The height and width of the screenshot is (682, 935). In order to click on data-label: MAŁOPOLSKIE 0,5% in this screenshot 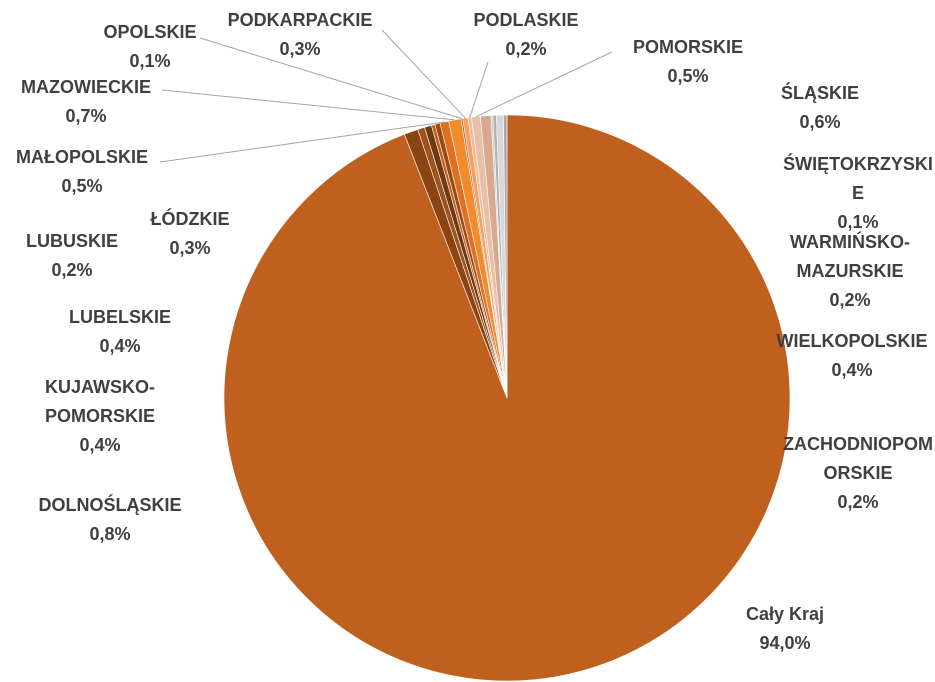, I will do `click(83, 172)`.